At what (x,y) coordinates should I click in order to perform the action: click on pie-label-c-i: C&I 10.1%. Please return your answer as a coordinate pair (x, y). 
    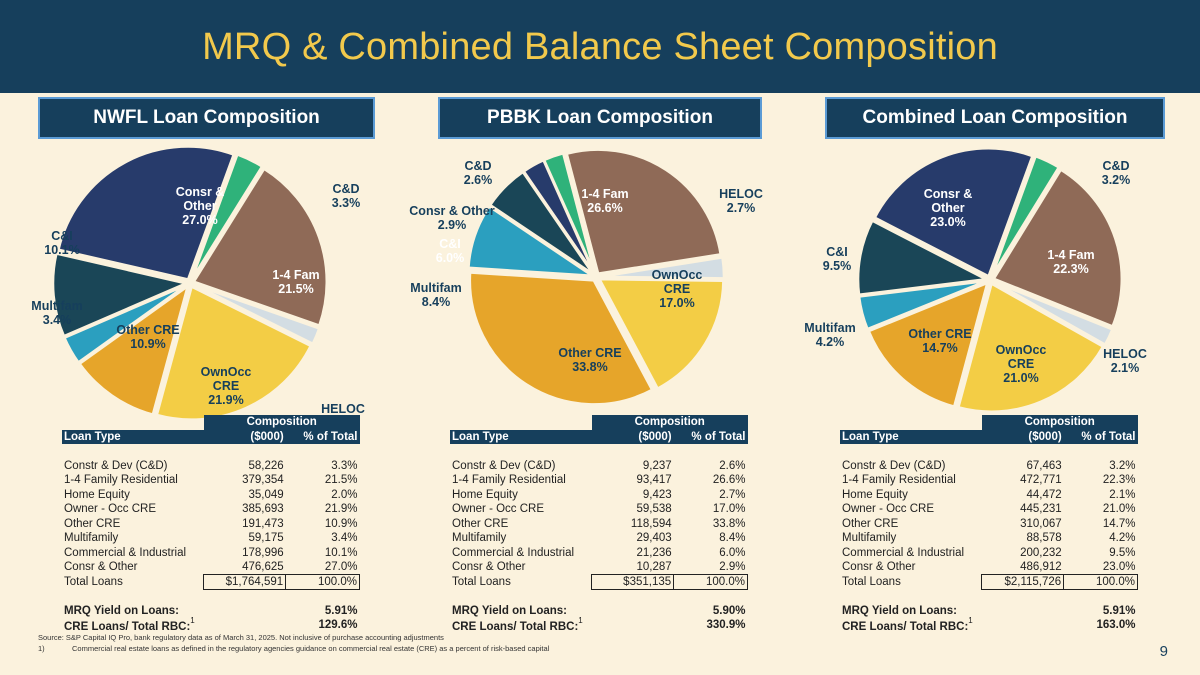
    Looking at the image, I should click on (61, 243).